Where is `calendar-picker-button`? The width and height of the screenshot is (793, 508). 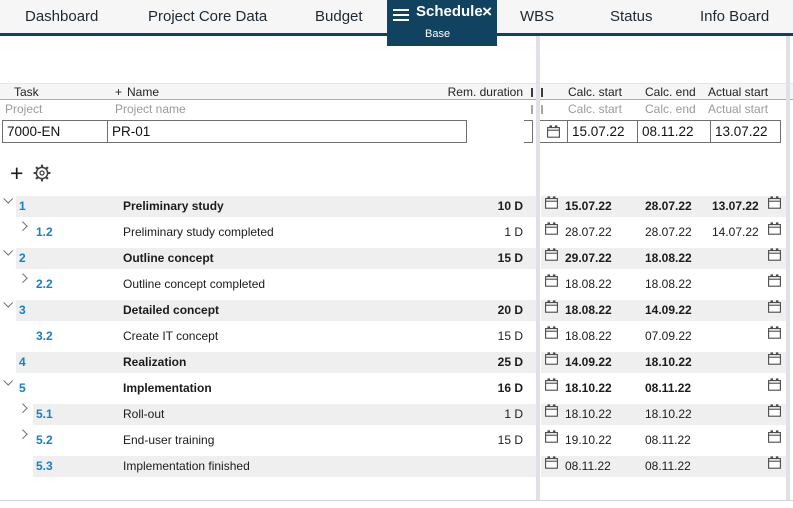
calendar-picker-button is located at coordinates (553, 131).